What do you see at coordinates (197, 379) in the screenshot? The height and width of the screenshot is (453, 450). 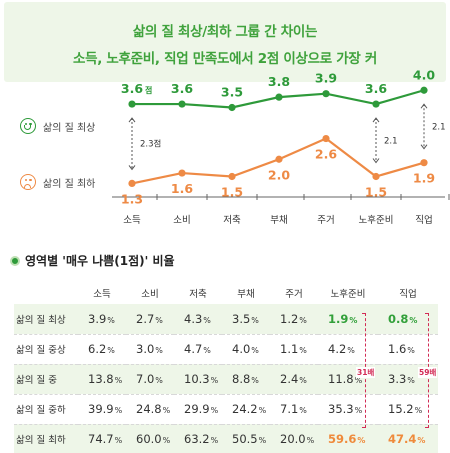 I see `cell-value: 10.3` at bounding box center [197, 379].